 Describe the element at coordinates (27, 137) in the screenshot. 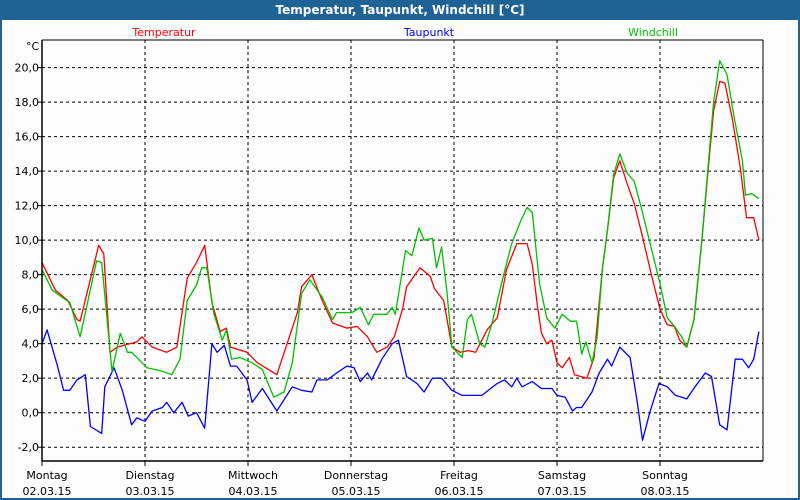

I see `y-tick-label: 16,0` at that location.